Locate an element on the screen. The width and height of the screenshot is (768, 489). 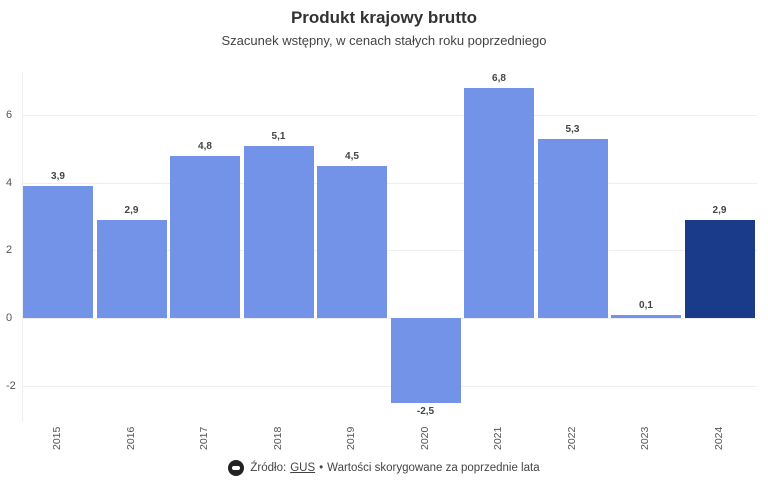
bar-2017 is located at coordinates (205, 236).